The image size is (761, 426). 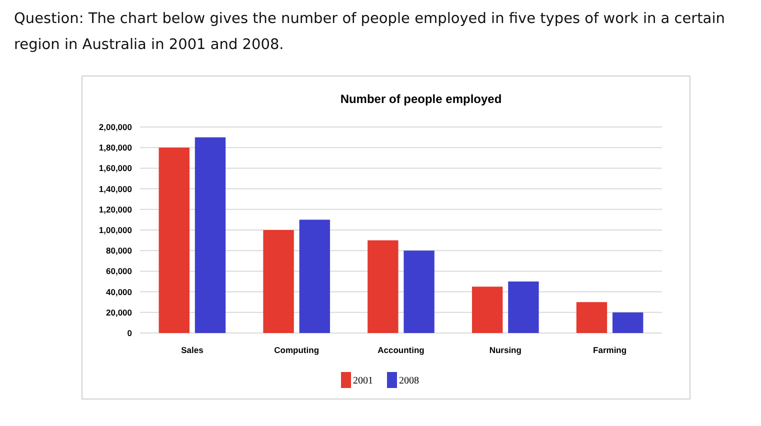 What do you see at coordinates (610, 350) in the screenshot?
I see `x-tick-label: Farming` at bounding box center [610, 350].